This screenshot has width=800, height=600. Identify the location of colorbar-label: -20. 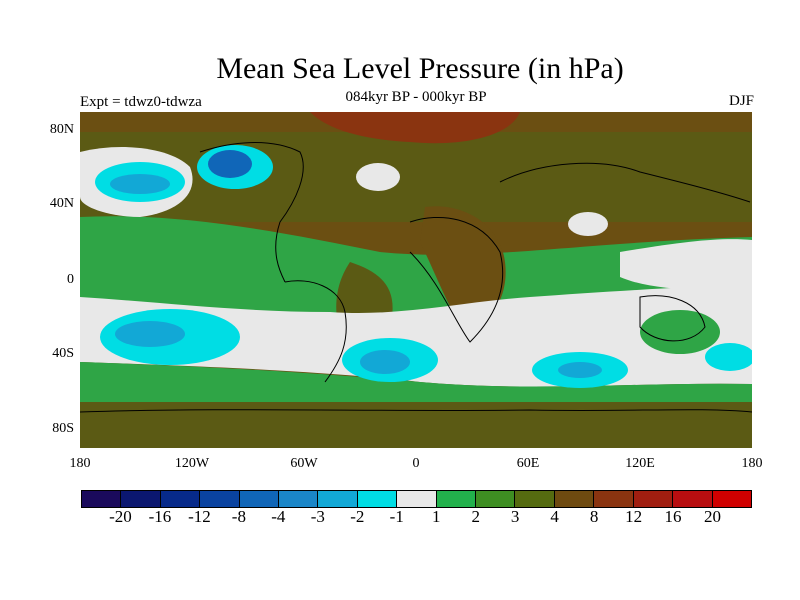
(120, 516).